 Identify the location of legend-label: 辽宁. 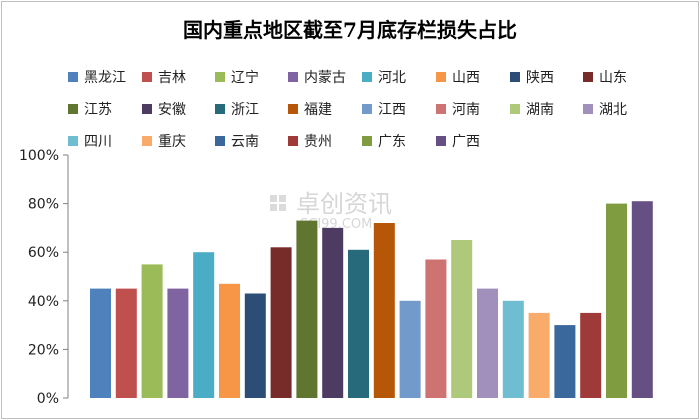
(245, 78).